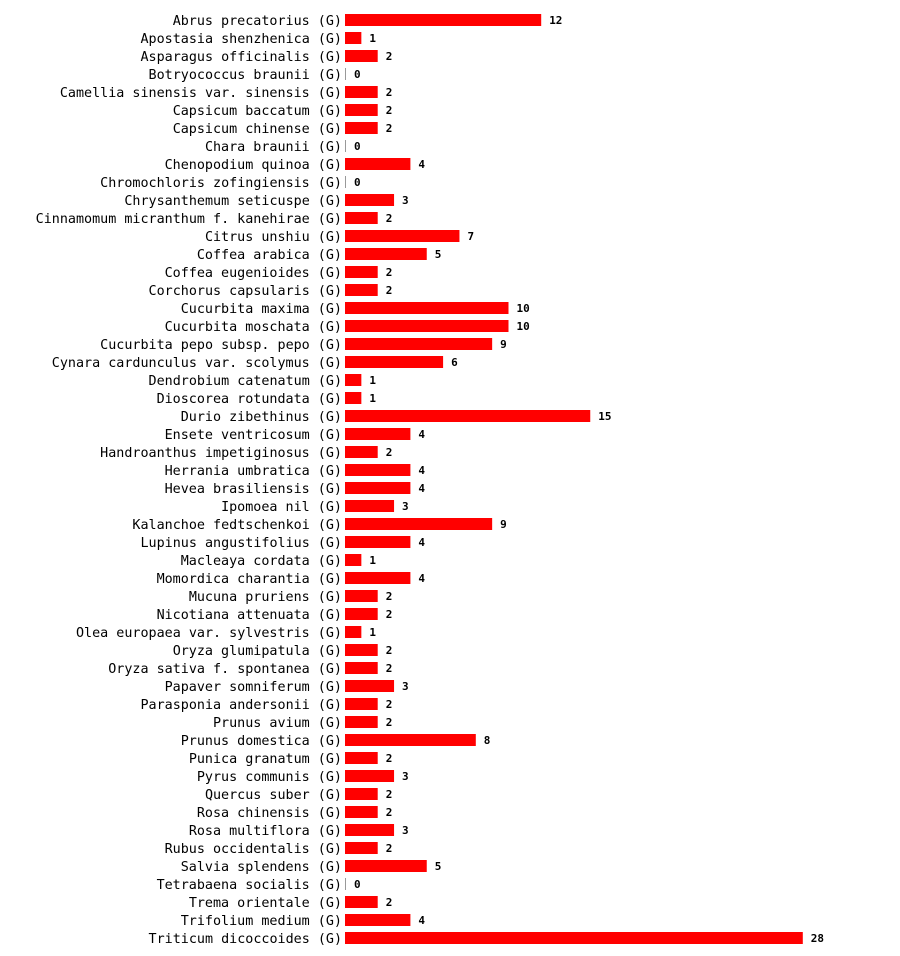  I want to click on category-label: Punica granatum (G), so click(265, 759).